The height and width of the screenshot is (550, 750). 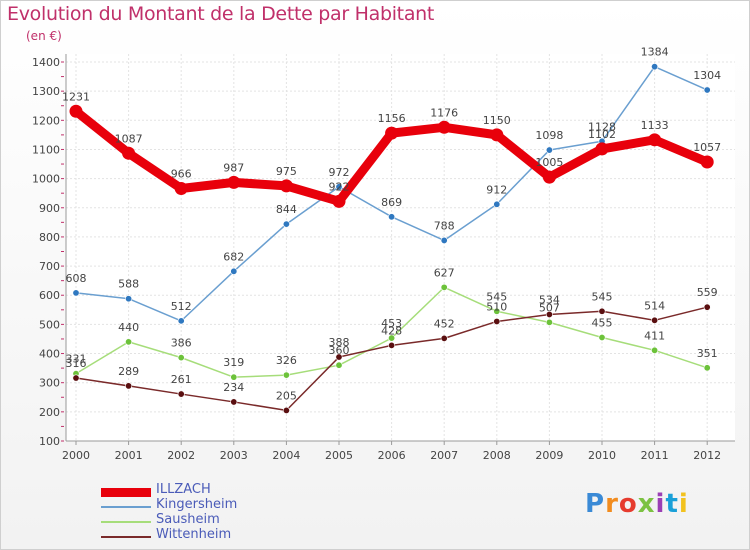 What do you see at coordinates (444, 225) in the screenshot?
I see `data-label-kingersheim: 788` at bounding box center [444, 225].